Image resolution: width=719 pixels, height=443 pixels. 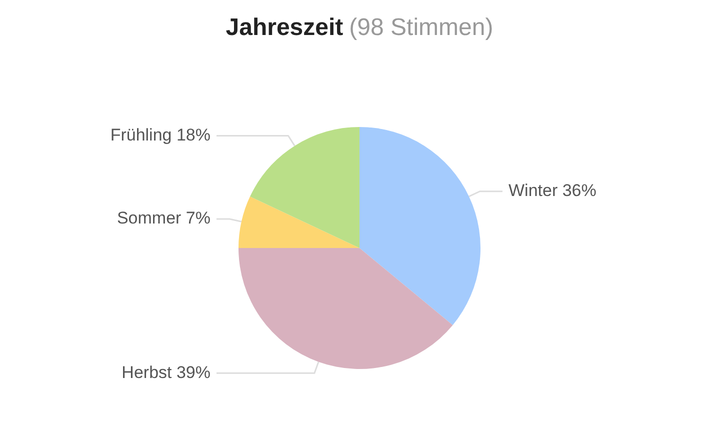 I want to click on chart-title: Jahreszeit, so click(x=285, y=27).